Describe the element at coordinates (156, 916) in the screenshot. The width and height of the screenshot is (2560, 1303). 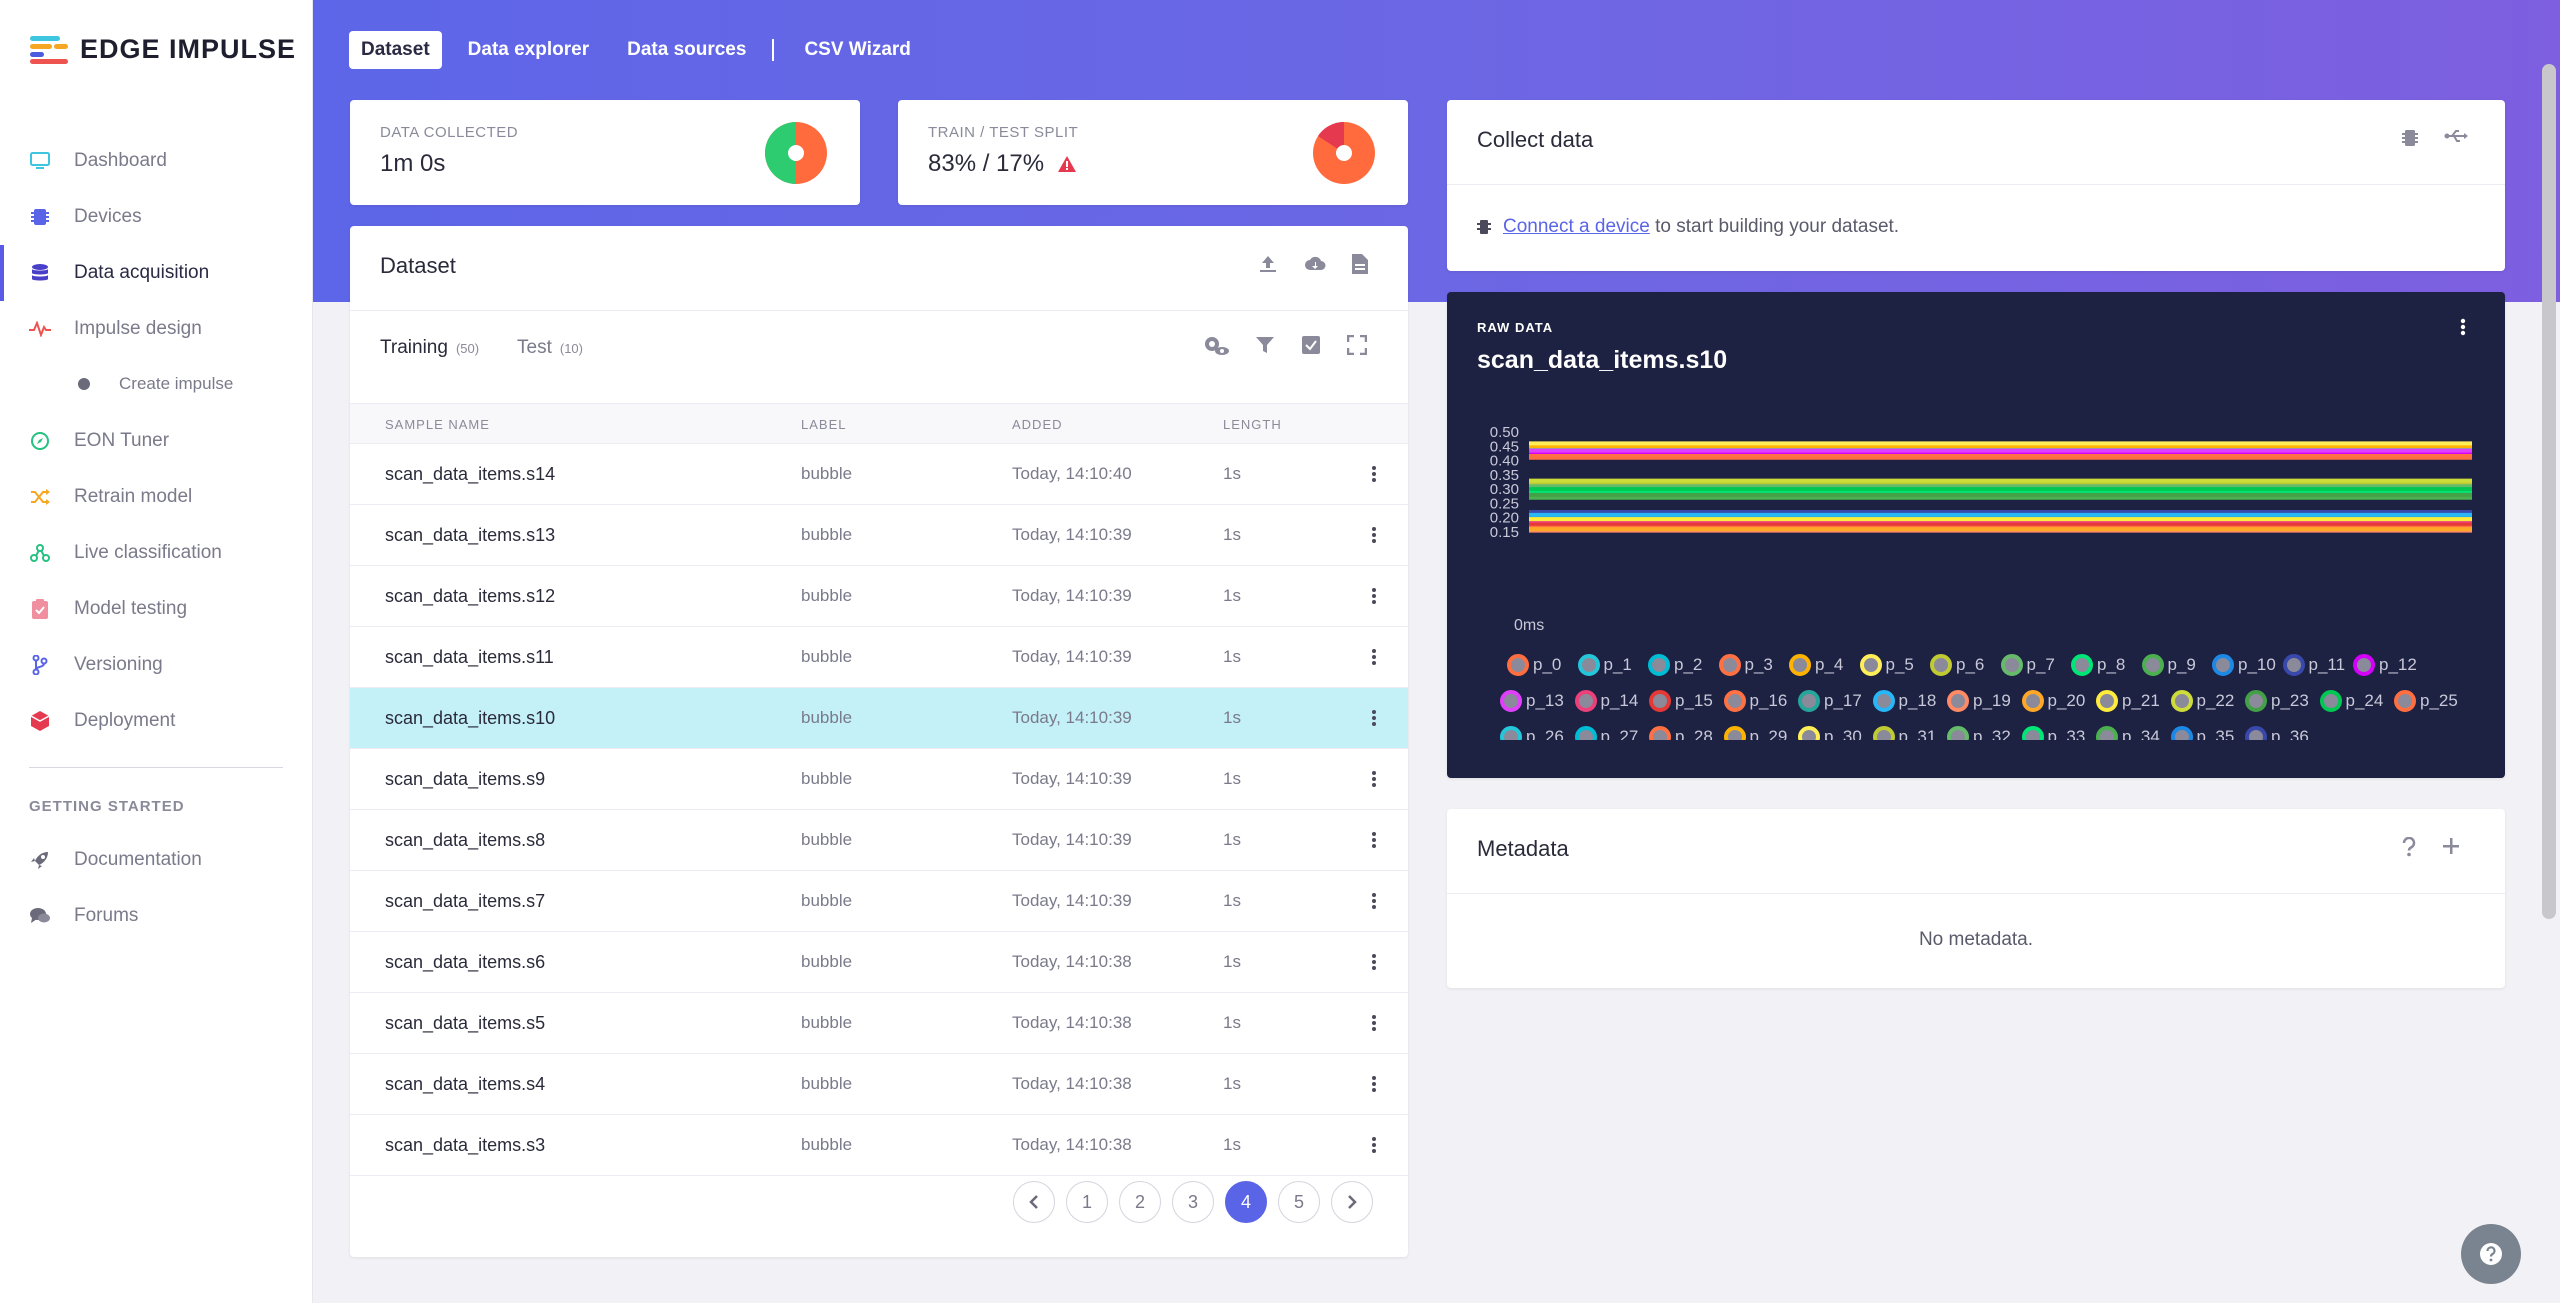
I see `sidebar-item-forums: Forums` at that location.